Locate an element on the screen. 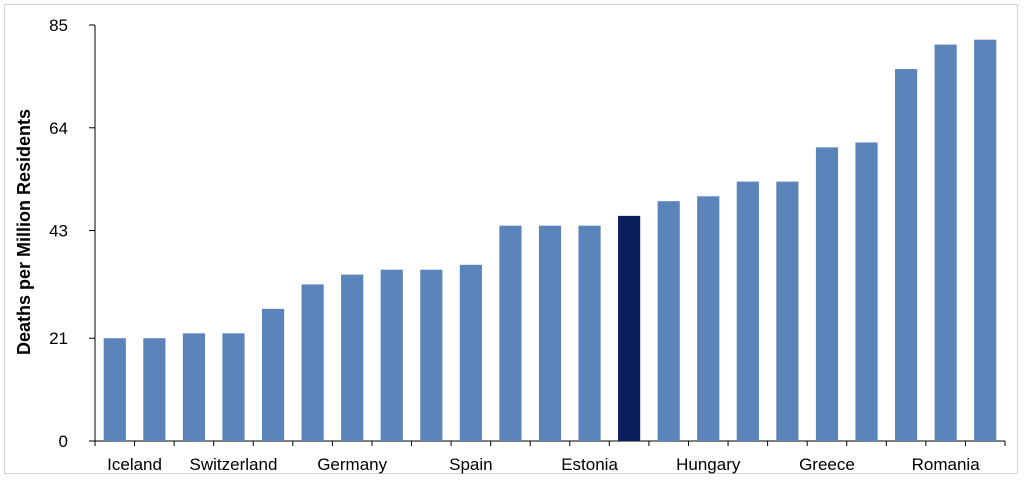 Image resolution: width=1024 pixels, height=480 pixels. y-tick-label: 21 is located at coordinates (58, 338).